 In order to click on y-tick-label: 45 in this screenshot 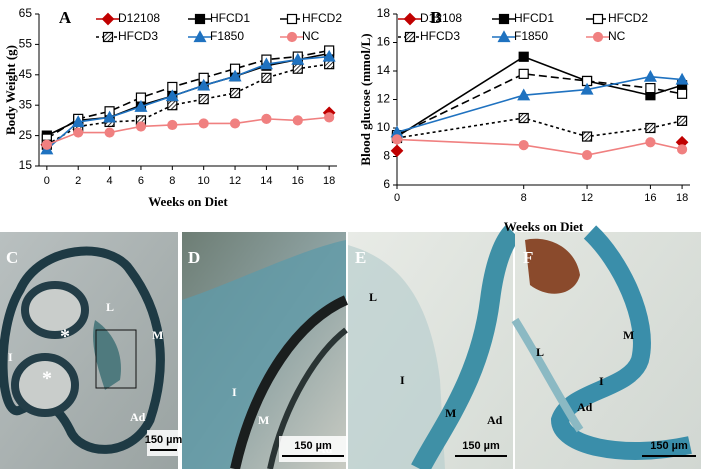, I will do `click(26, 74)`.